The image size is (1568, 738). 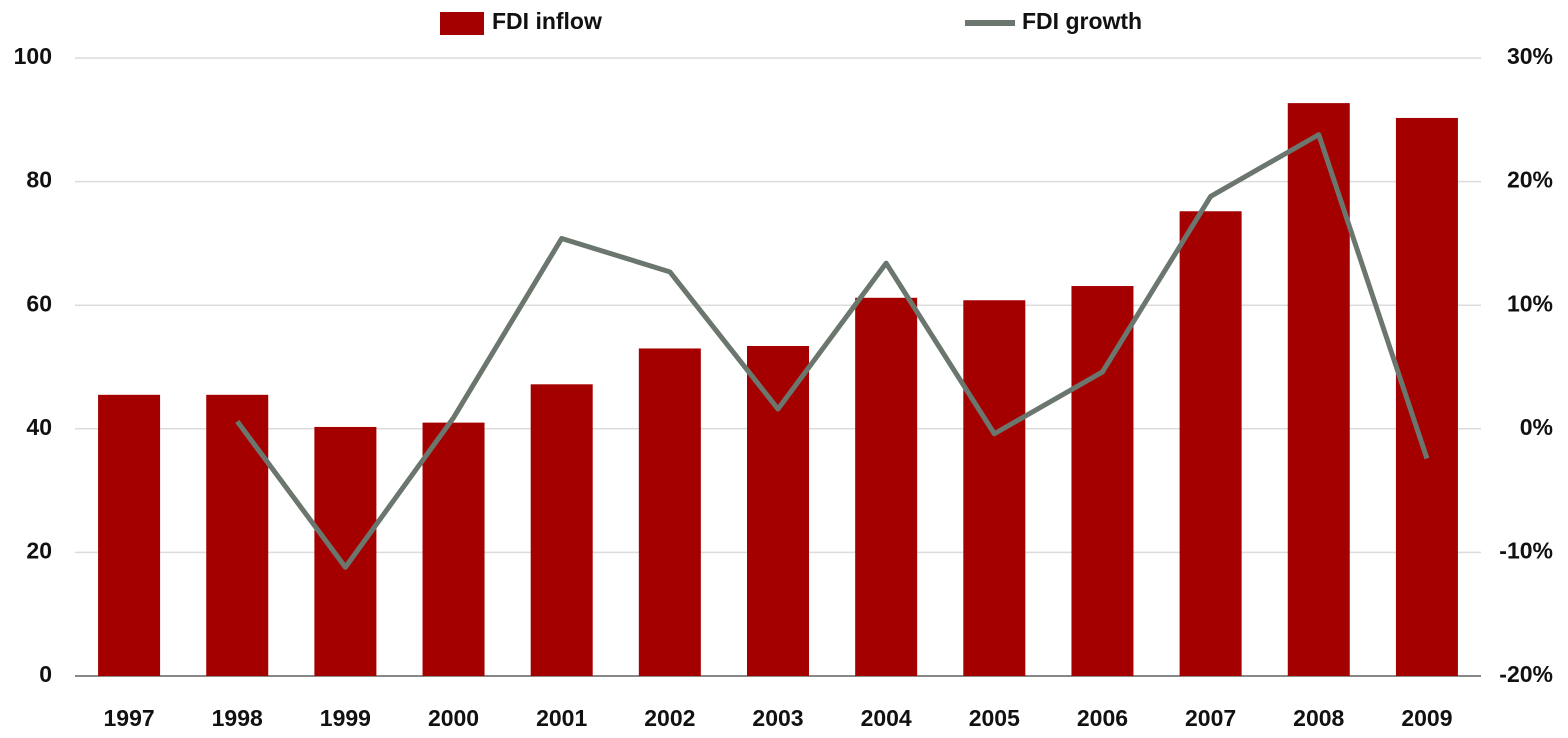 I want to click on y2-tick-label: 10%, so click(x=1530, y=303).